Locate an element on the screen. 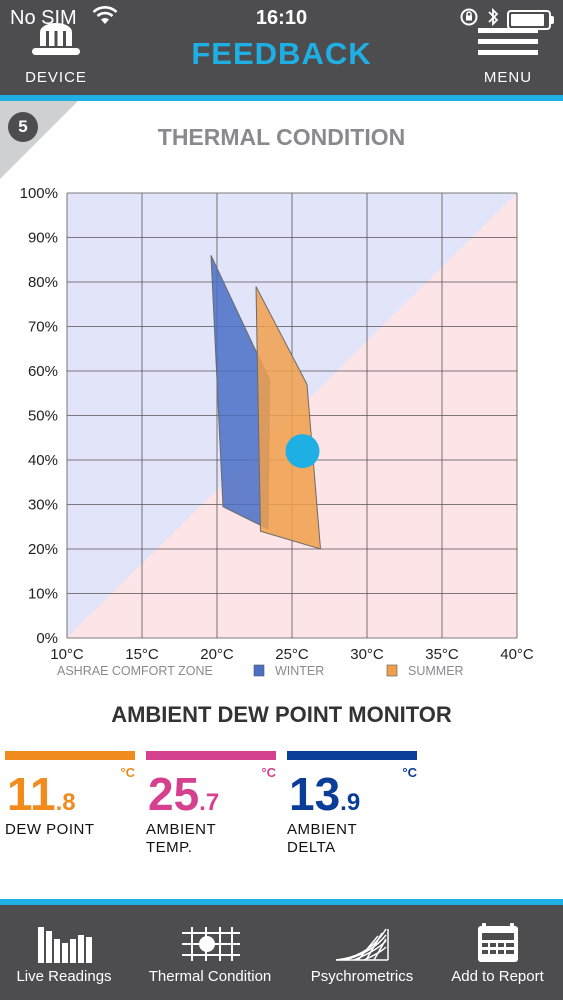  legend-title: ASHRAE COMFORT ZONE is located at coordinates (135, 671).